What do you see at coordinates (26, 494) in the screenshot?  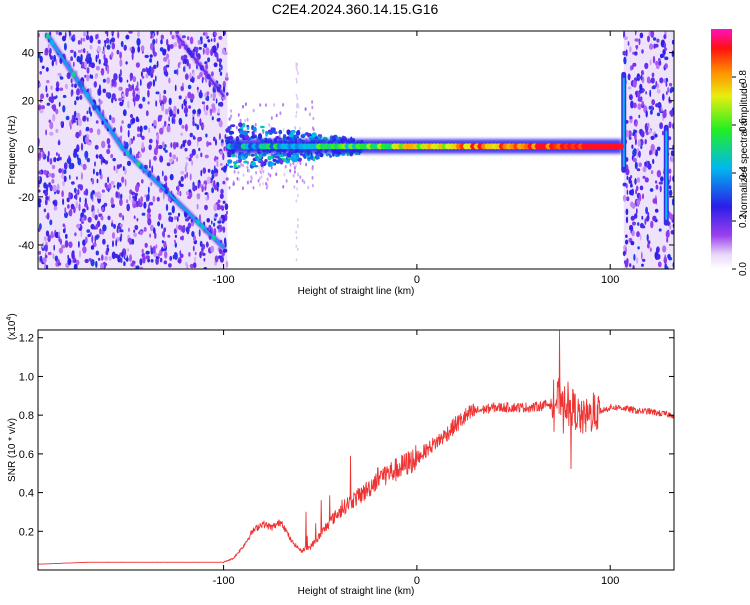 I see `snr-y-tick-label: 0.4` at bounding box center [26, 494].